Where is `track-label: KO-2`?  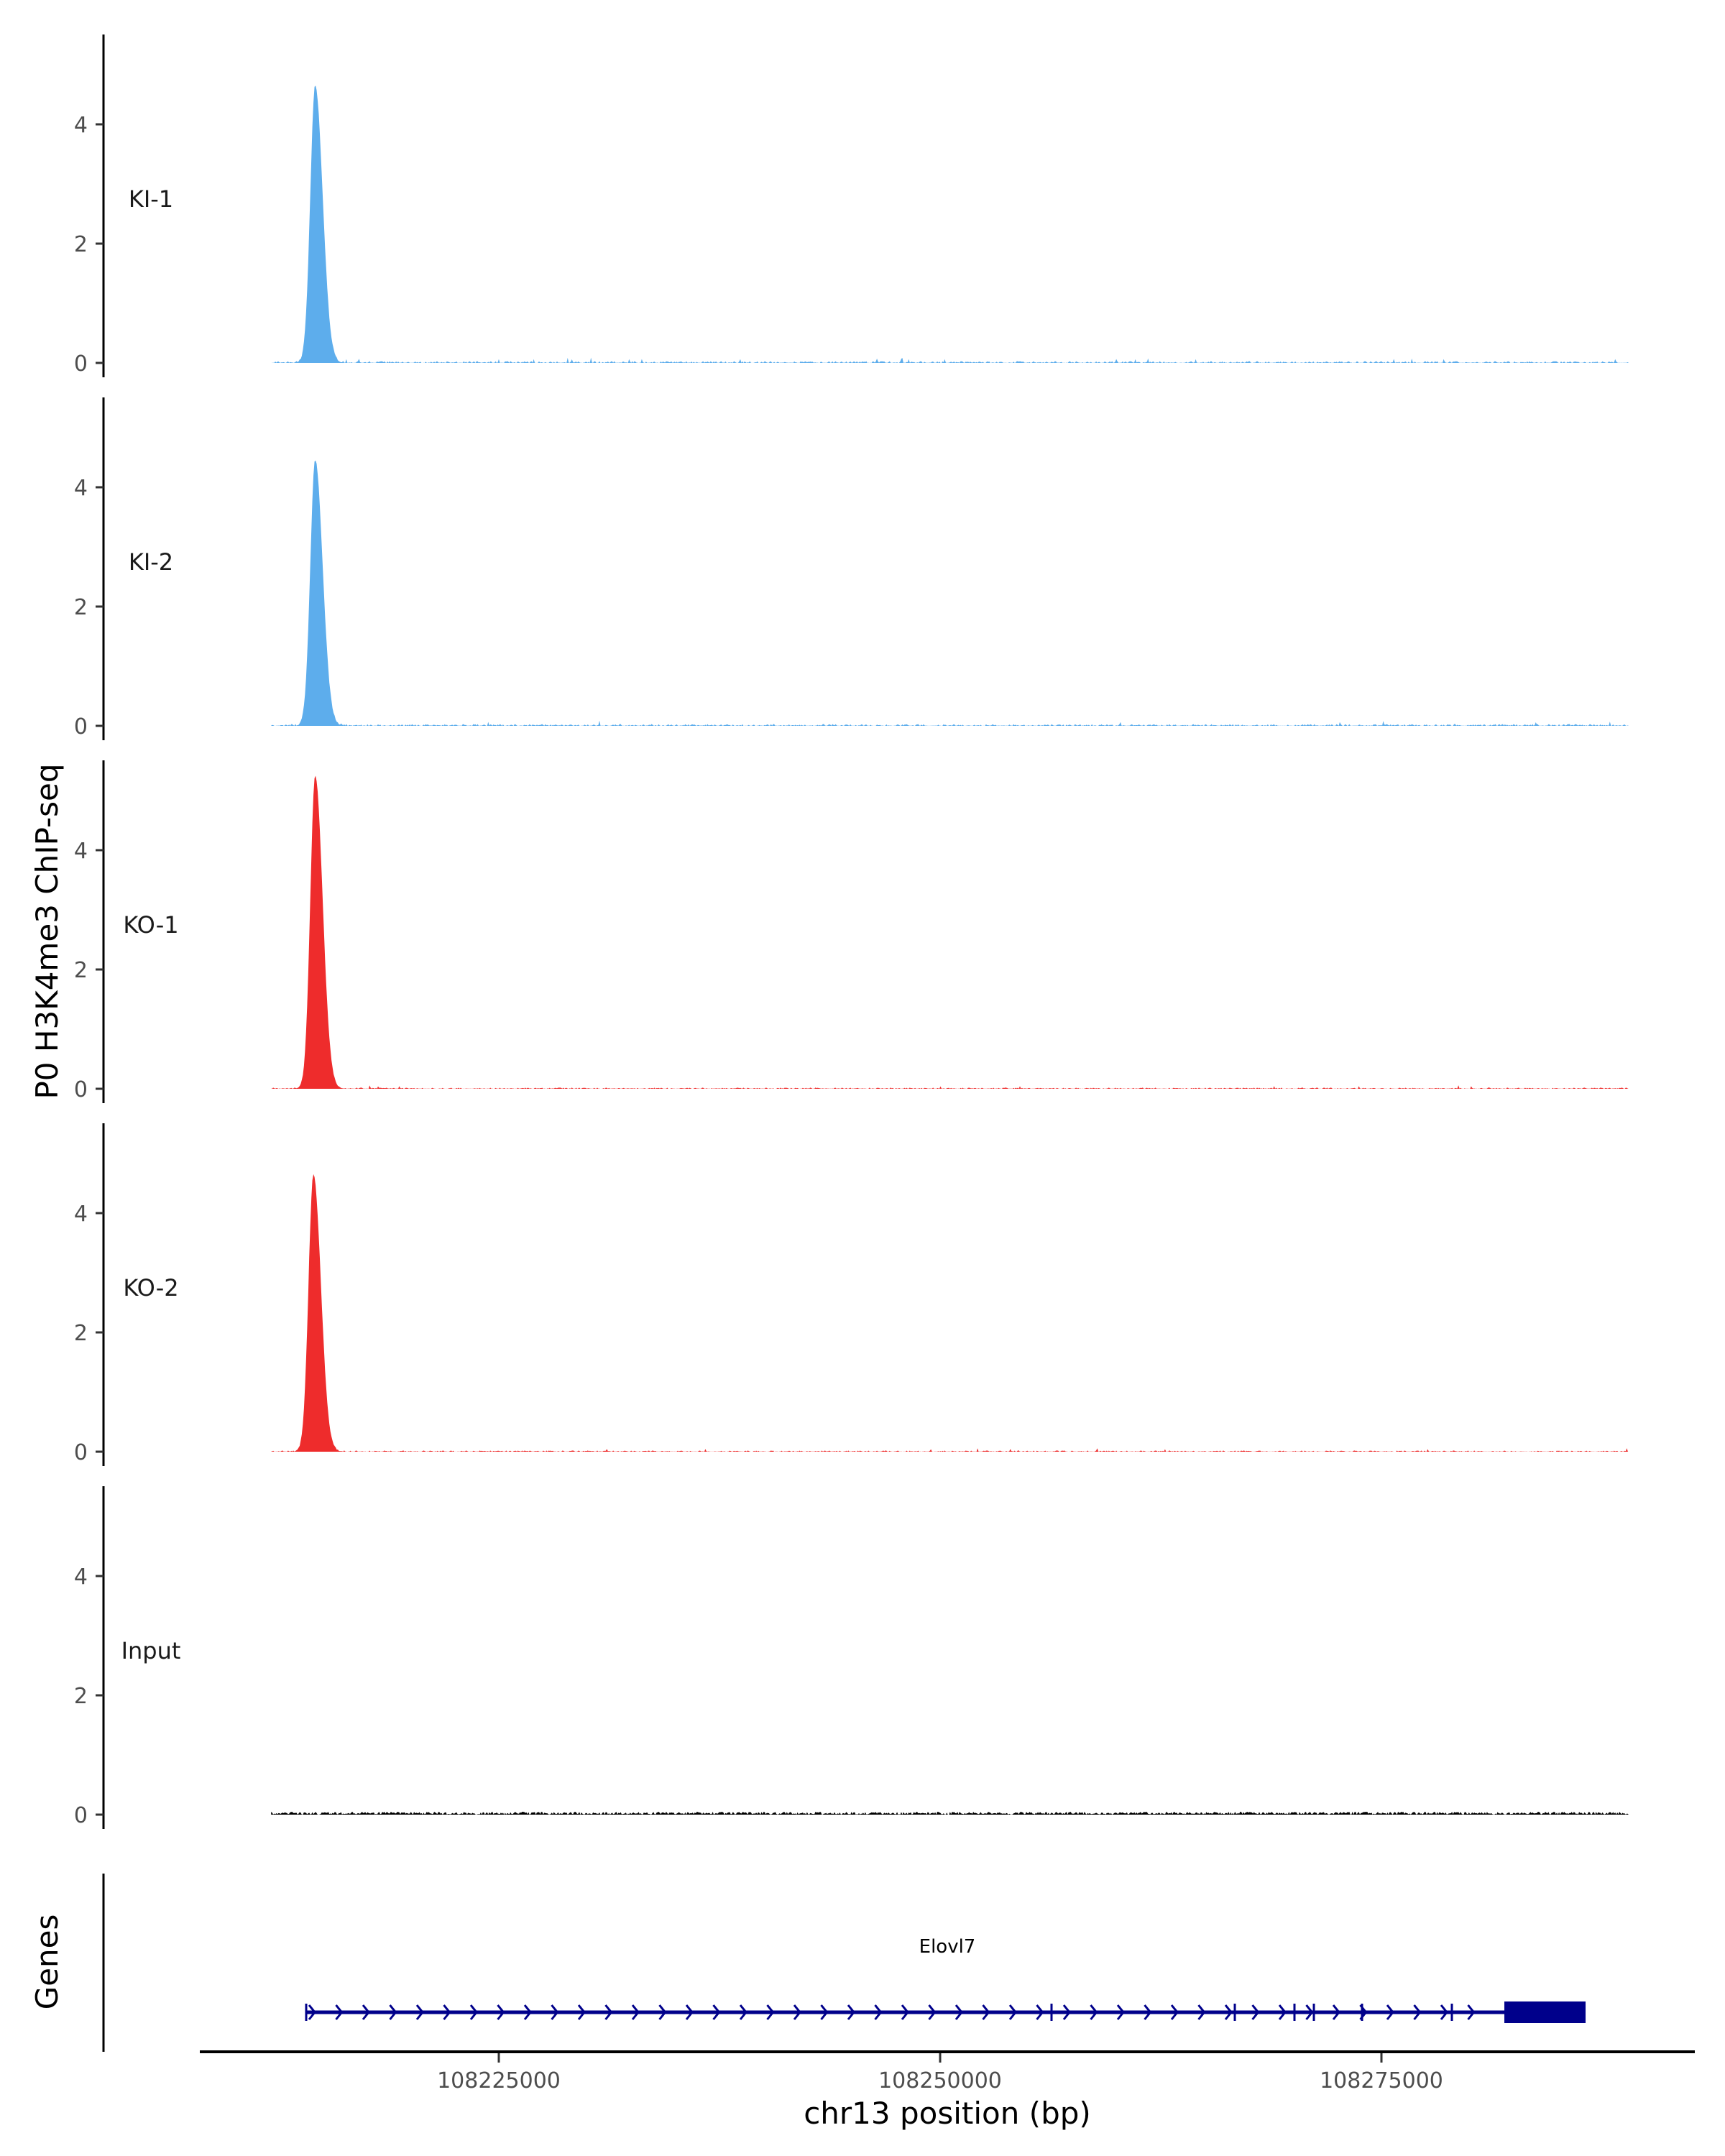
track-label: KO-2 is located at coordinates (150, 1288).